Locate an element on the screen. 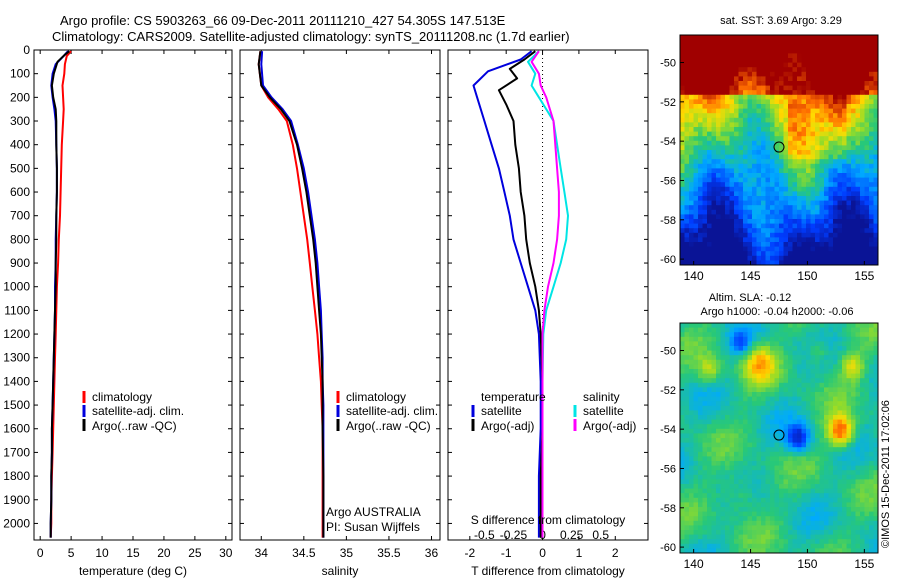 This screenshot has height=580, width=900. legend-label-argo: Argo(..raw -QC) is located at coordinates (388, 426).